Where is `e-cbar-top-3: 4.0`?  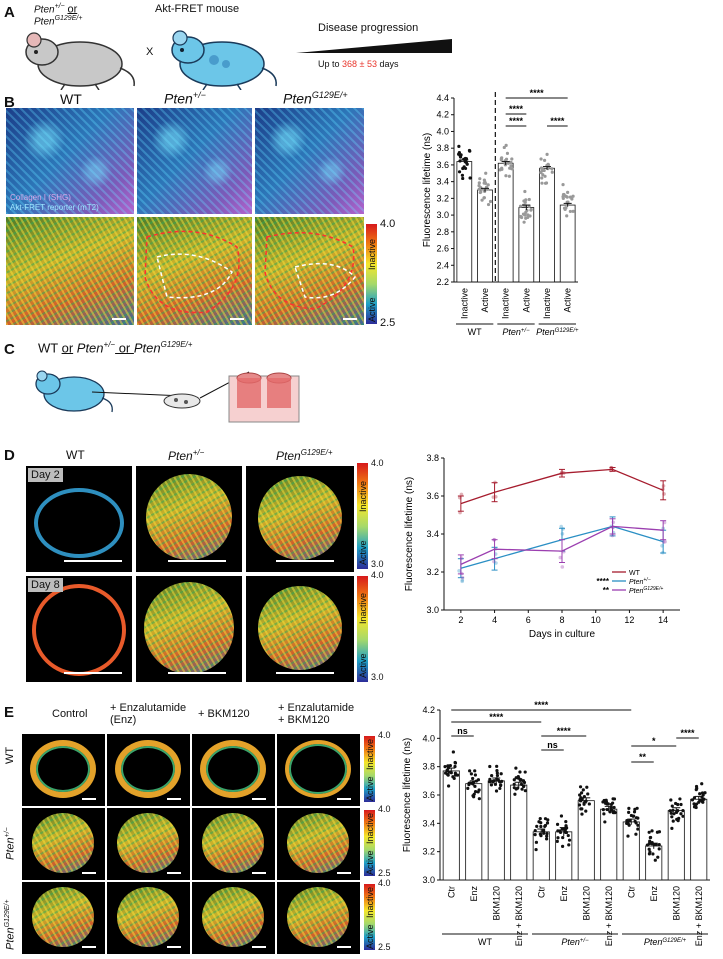 e-cbar-top-3: 4.0 is located at coordinates (384, 883).